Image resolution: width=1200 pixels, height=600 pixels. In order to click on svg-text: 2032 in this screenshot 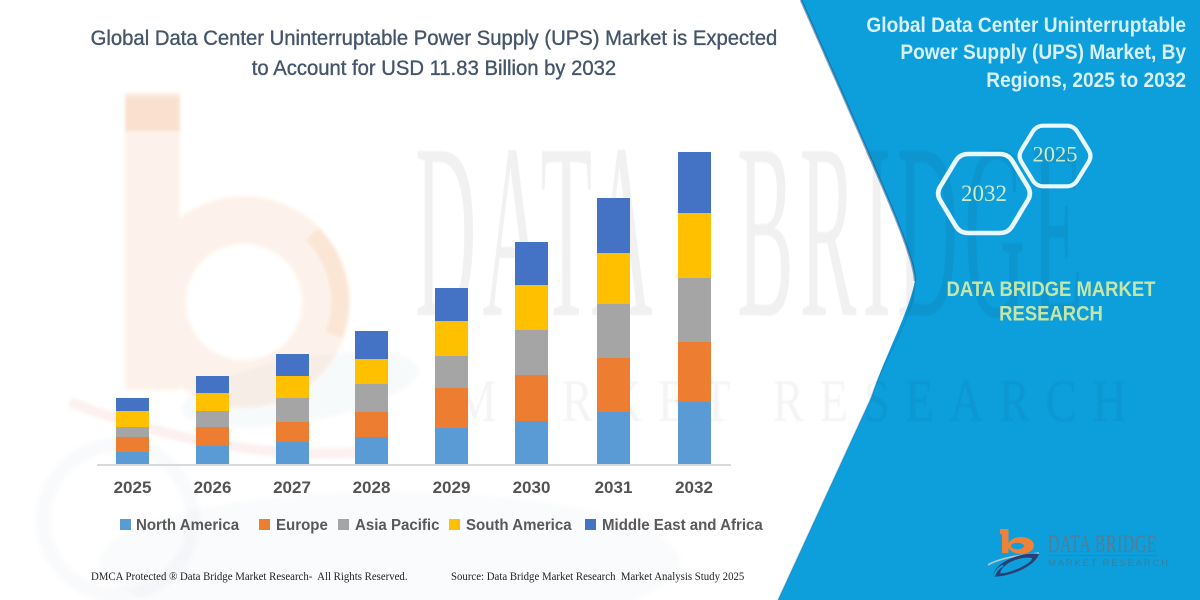, I will do `click(984, 193)`.